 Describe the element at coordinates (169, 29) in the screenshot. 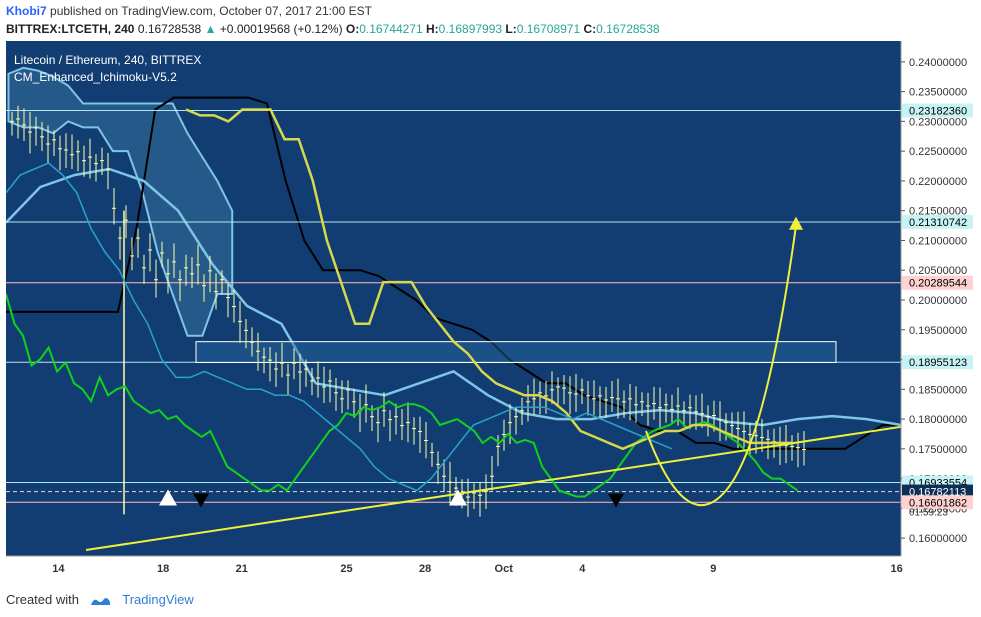

I see `last-price: 0.16728538` at that location.